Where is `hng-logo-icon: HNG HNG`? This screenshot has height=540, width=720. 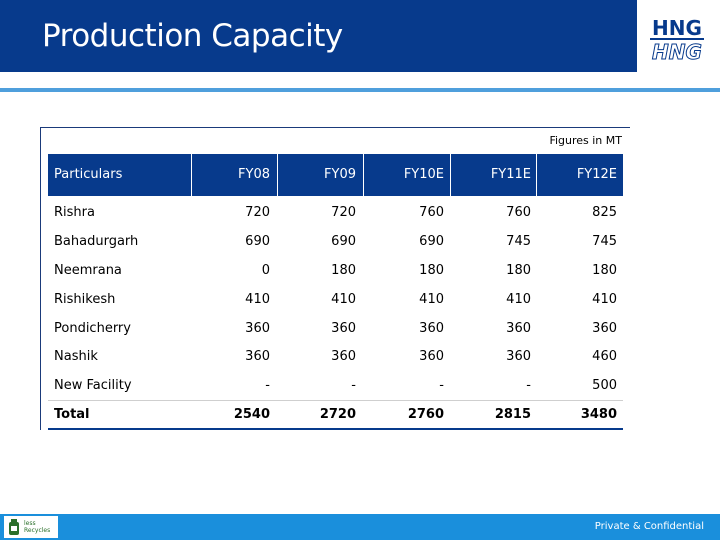 hng-logo-icon: HNG HNG is located at coordinates (677, 39).